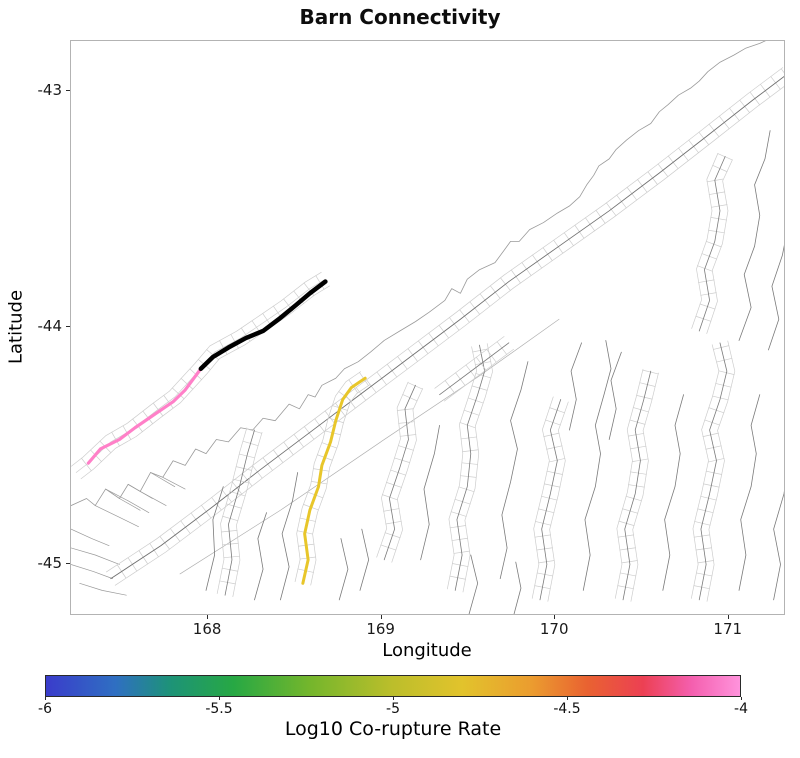  I want to click on x-tick-label: 169, so click(380, 629).